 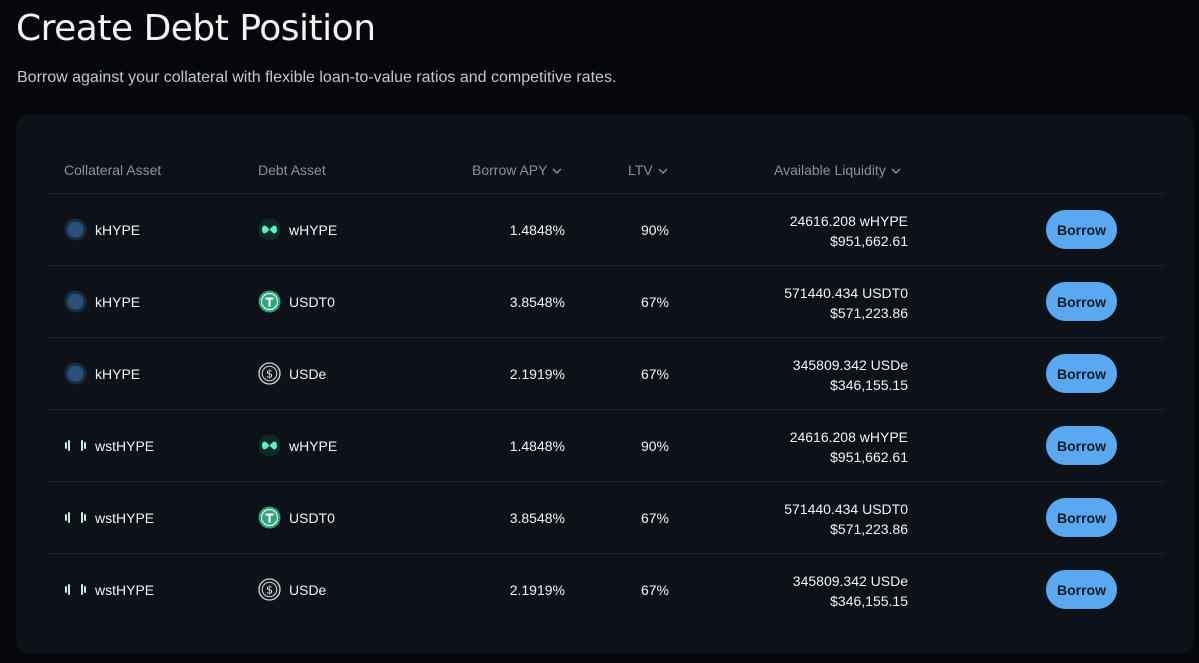 I want to click on header-available-liquidity-label: Available Liquidity, so click(x=830, y=170).